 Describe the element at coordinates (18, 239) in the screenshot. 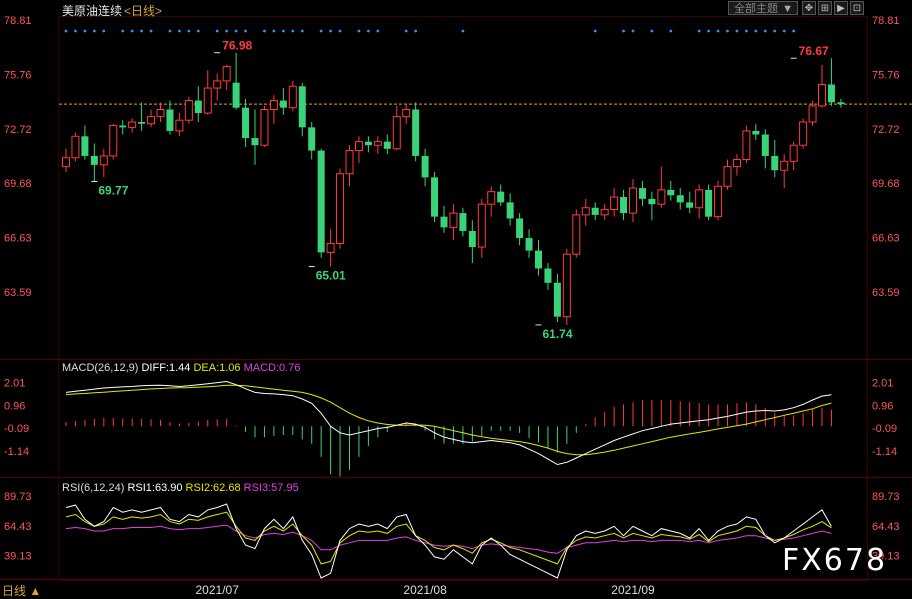

I see `y-tick-label-left: 66.63` at that location.